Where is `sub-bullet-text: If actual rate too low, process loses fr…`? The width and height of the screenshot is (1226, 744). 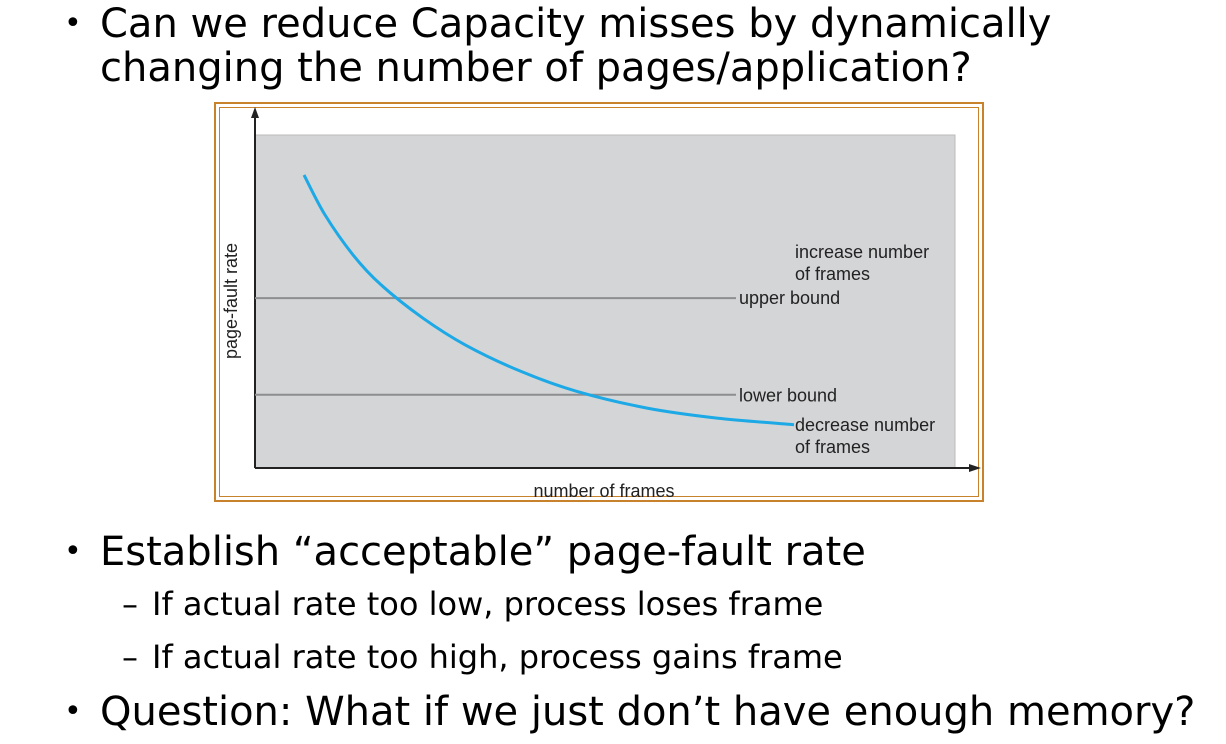 sub-bullet-text: If actual rate too low, process loses fr… is located at coordinates (488, 604).